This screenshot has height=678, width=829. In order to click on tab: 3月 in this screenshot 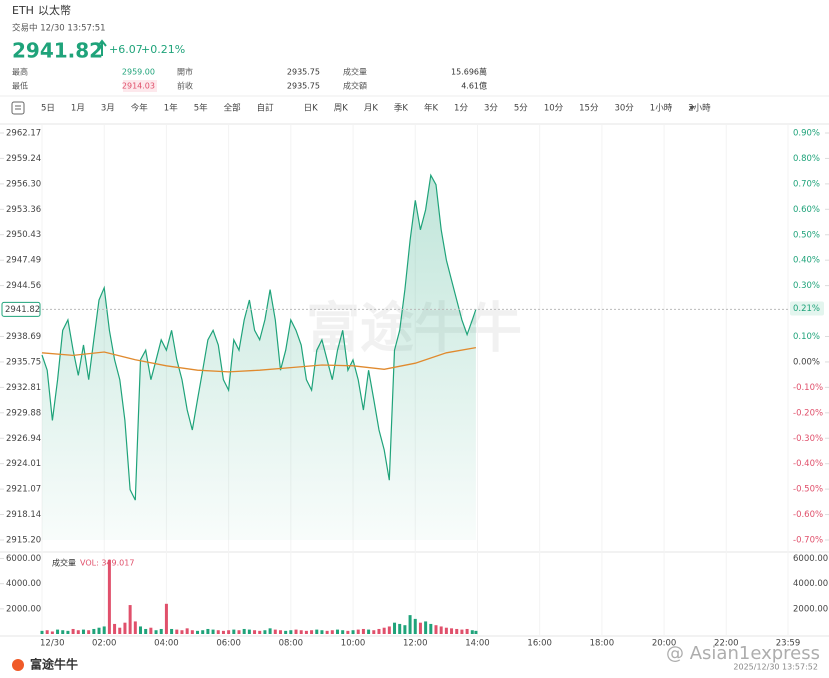, I will do `click(108, 109)`.